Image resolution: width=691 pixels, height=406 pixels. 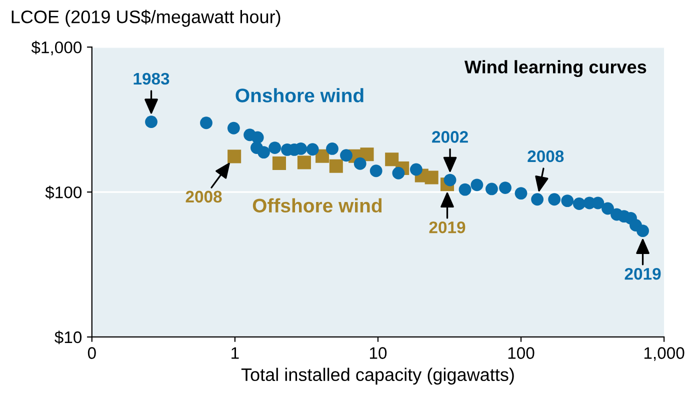 What do you see at coordinates (450, 137) in the screenshot?
I see `annotation: 2002` at bounding box center [450, 137].